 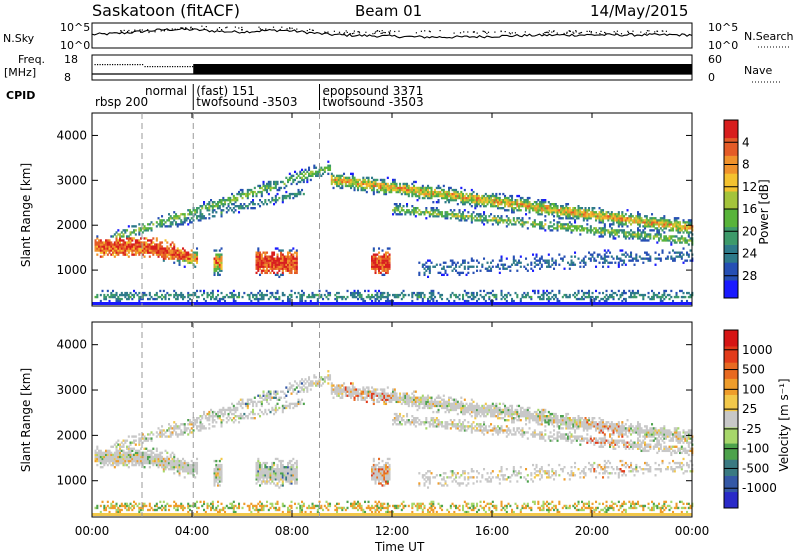 I want to click on power-cell-2005, so click(x=426, y=196).